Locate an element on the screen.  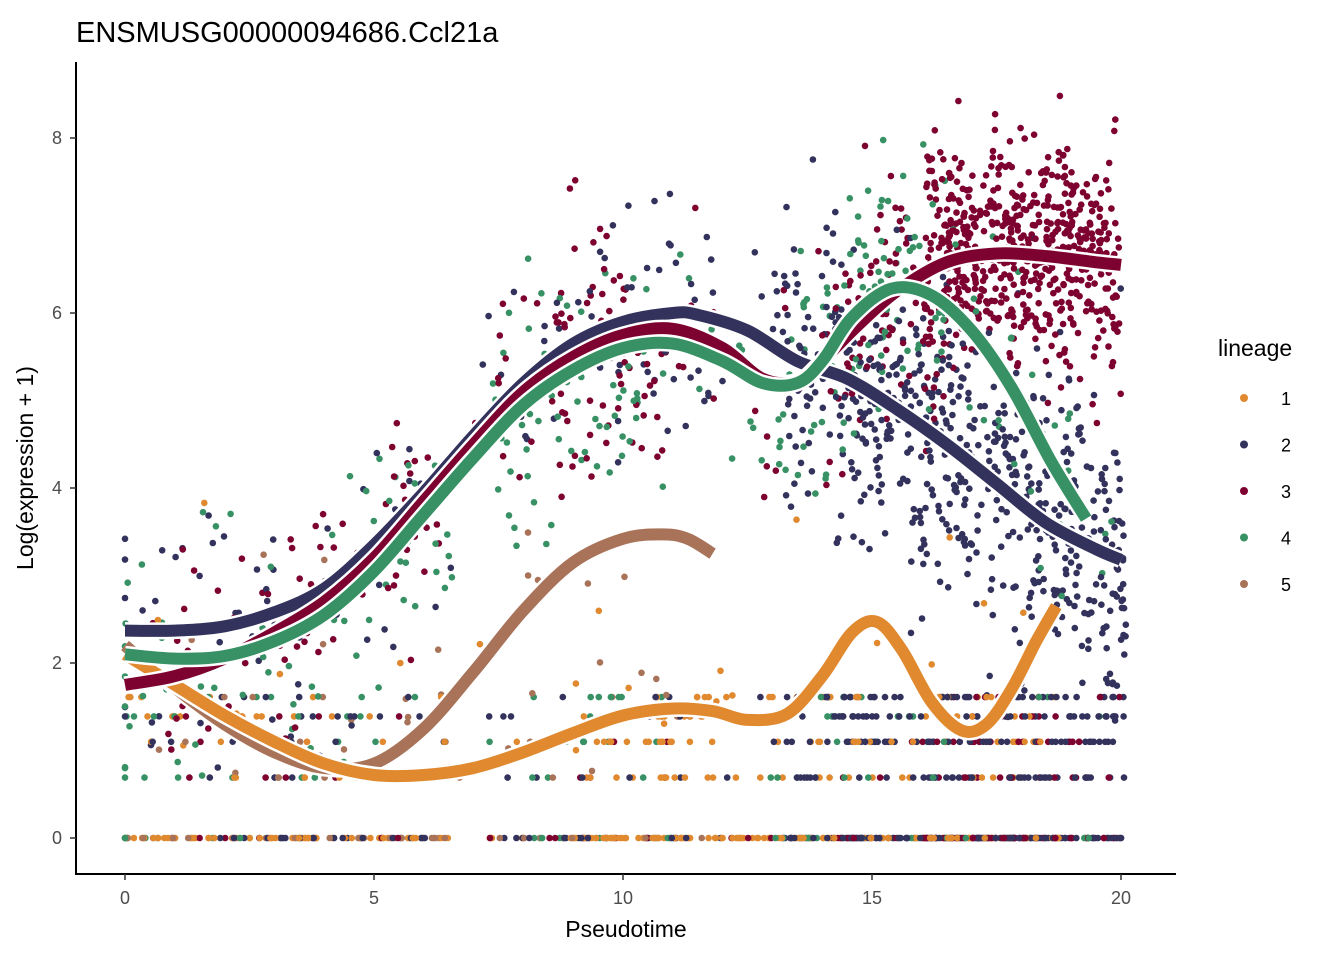
legend: lineage 1 2 3 4 5 is located at coordinates (1255, 465).